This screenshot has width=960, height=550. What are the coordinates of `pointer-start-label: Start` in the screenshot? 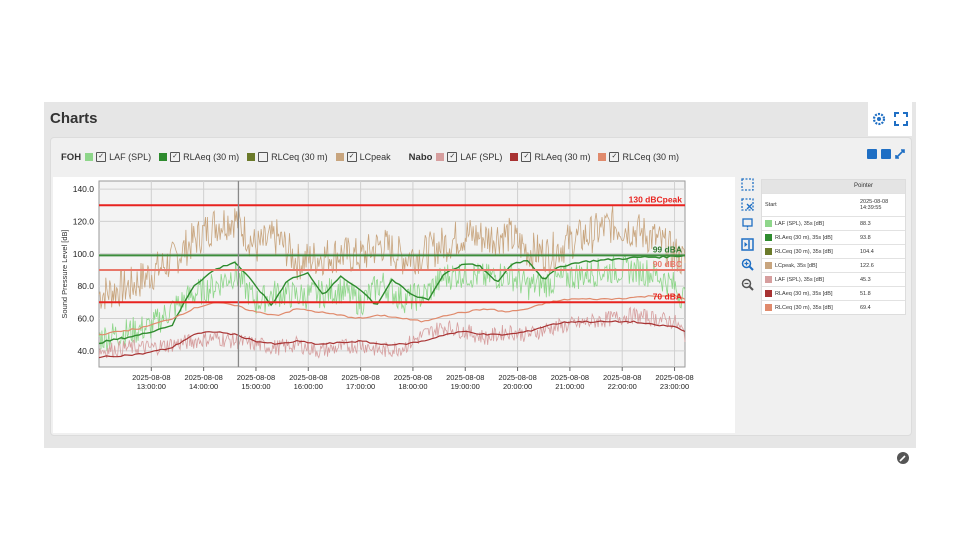 It's located at (771, 205).